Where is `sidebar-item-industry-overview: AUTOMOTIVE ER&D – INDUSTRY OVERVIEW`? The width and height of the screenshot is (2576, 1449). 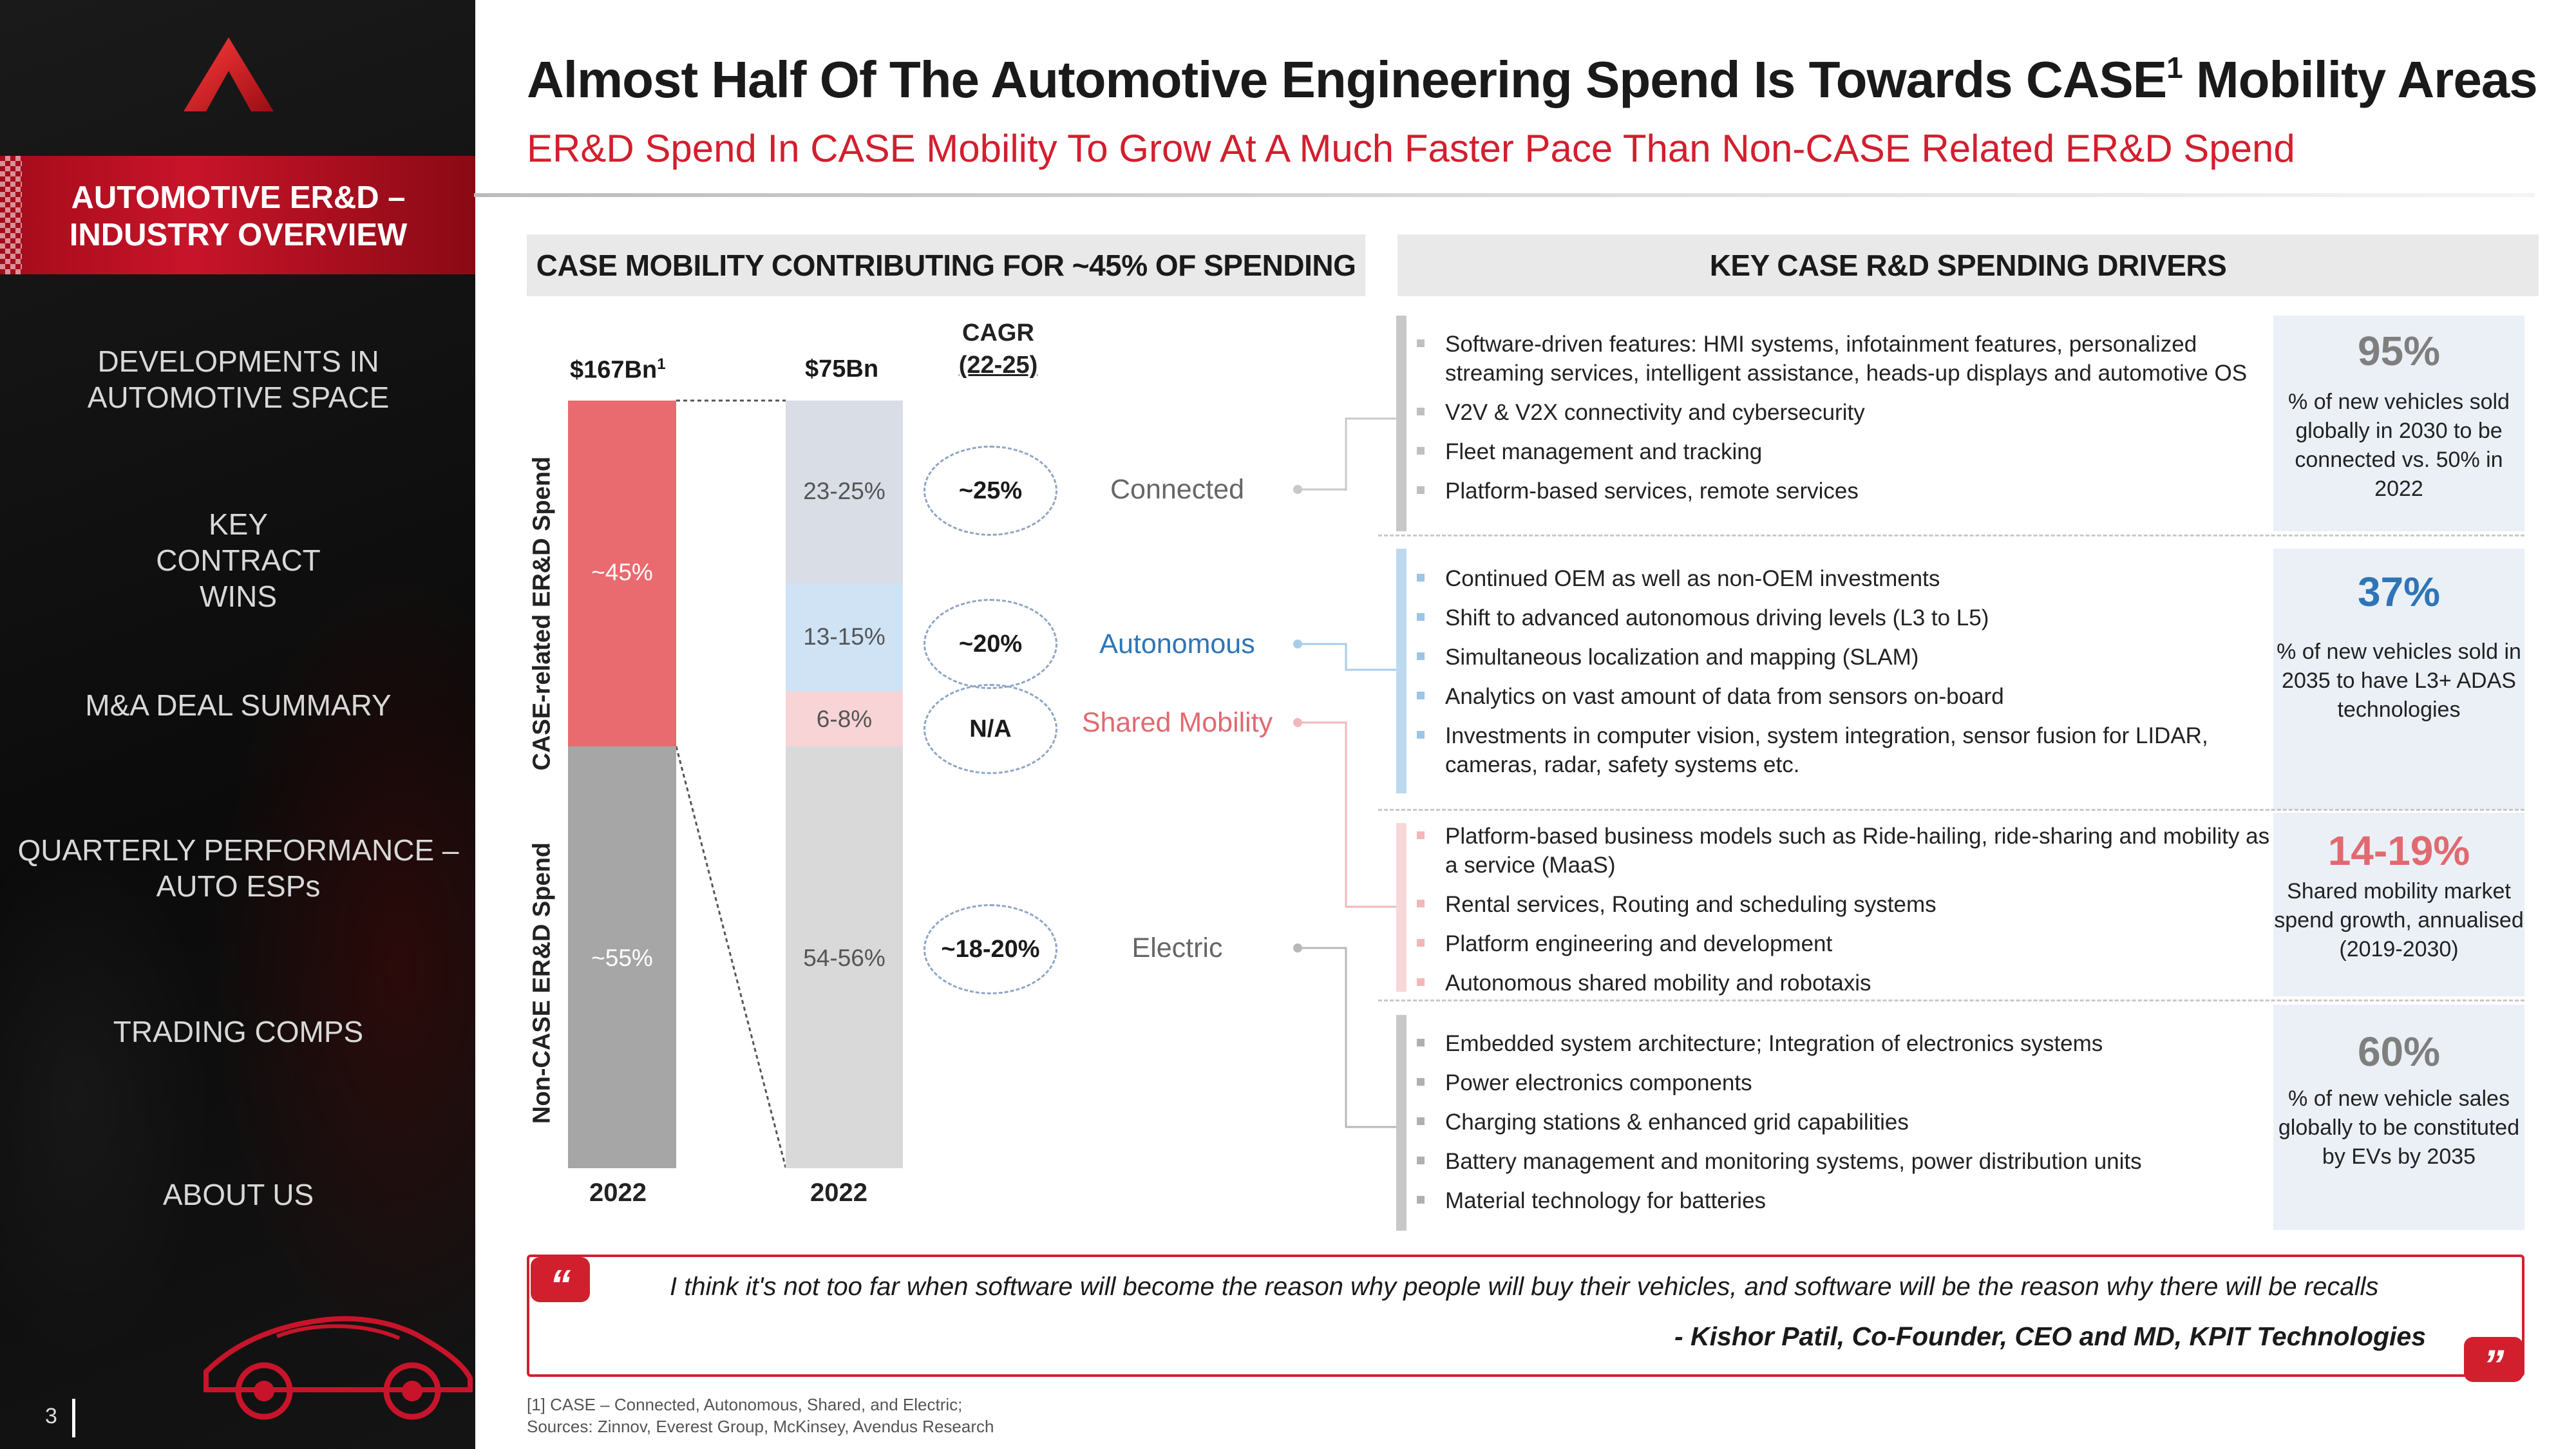
sidebar-item-industry-overview: AUTOMOTIVE ER&D – INDUSTRY OVERVIEW is located at coordinates (238, 215).